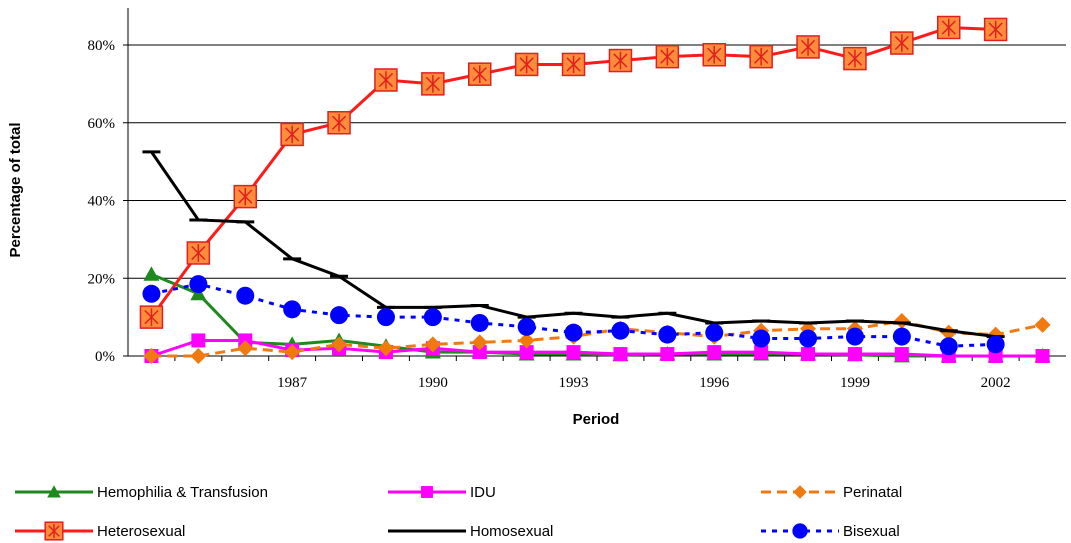  What do you see at coordinates (597, 338) in the screenshot?
I see `series-line` at bounding box center [597, 338].